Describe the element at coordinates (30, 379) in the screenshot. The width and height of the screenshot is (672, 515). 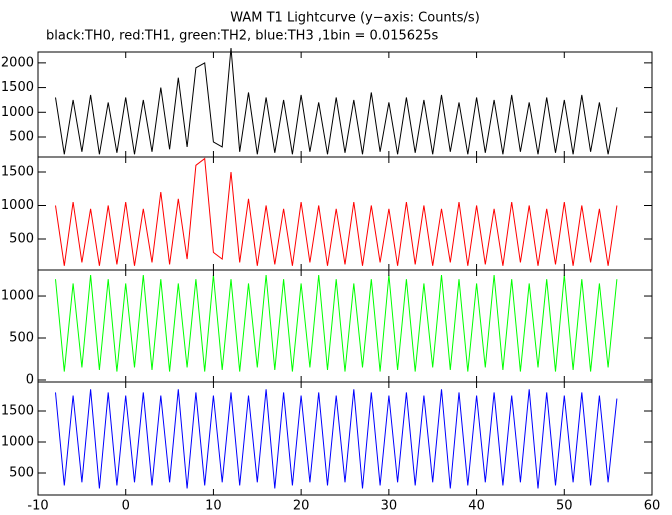
I see `y-tick-label: 0` at that location.